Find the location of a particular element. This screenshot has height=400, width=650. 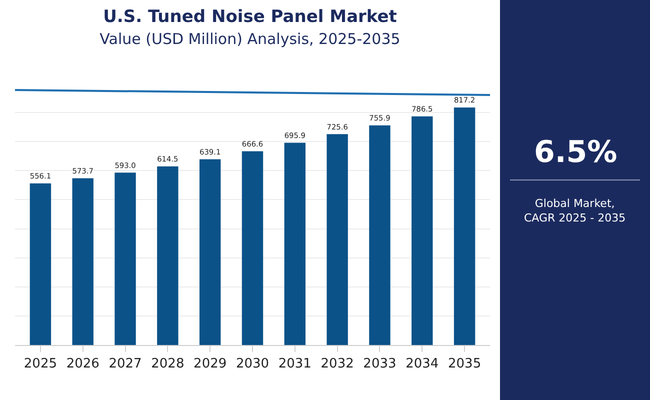

text: Global Market, CAGR 2025 - 2035 is located at coordinates (575, 210).